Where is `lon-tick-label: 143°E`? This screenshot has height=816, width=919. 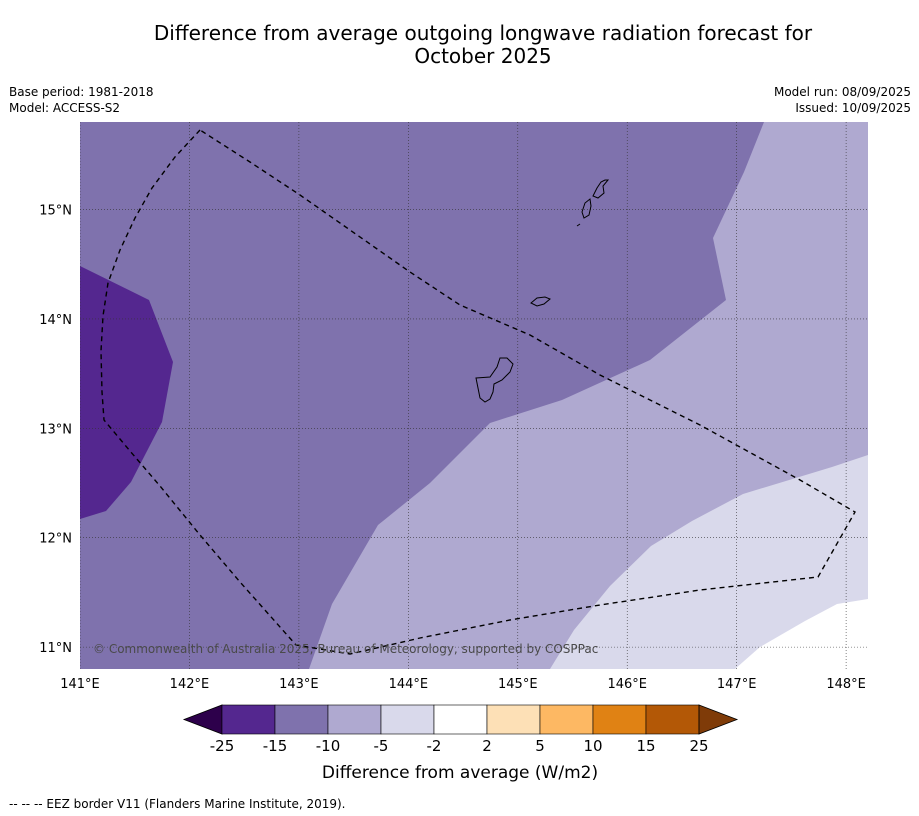
lon-tick-label: 143°E is located at coordinates (299, 684).